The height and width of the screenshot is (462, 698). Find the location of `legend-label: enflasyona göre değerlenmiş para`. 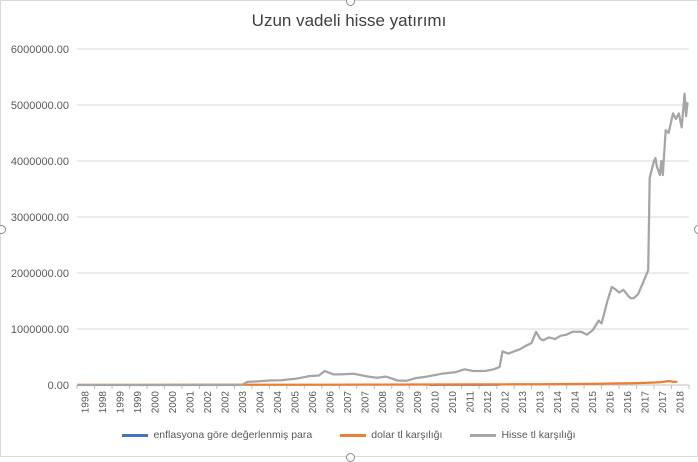

legend-label: enflasyona göre değerlenmiş para is located at coordinates (232, 435).